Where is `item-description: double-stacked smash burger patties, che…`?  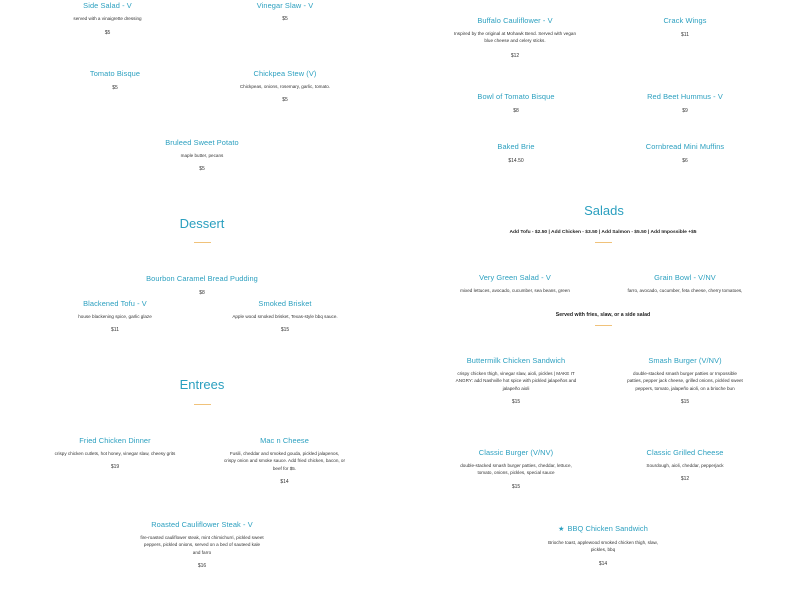
item-description: double-stacked smash burger patties, che… is located at coordinates (516, 469).